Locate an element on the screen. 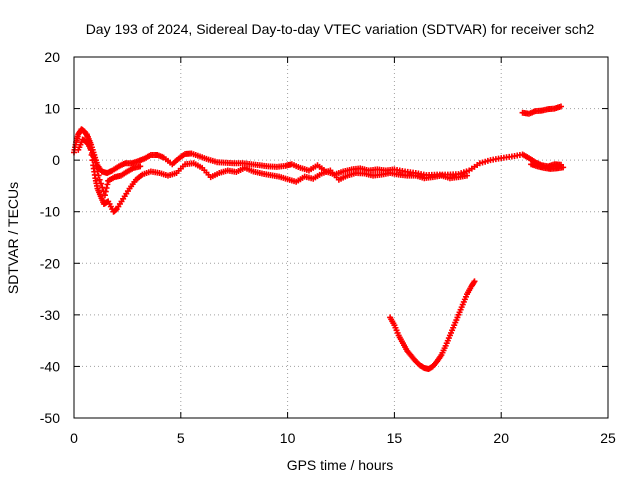 The width and height of the screenshot is (640, 480). series-early-branch is located at coordinates (109, 167).